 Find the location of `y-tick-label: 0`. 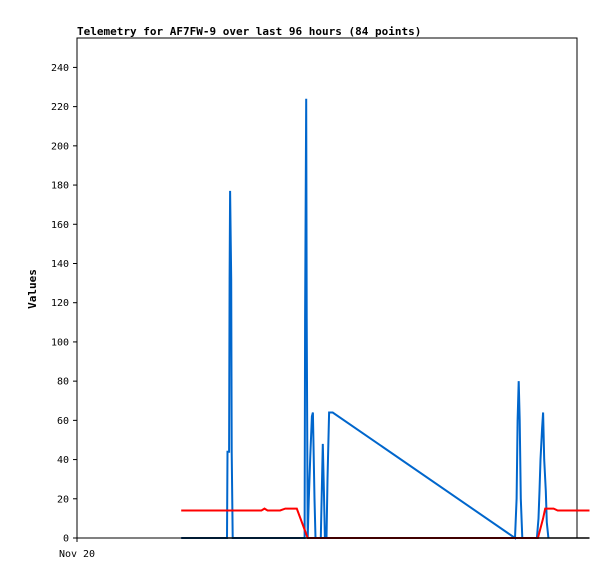

y-tick-label: 0 is located at coordinates (66, 539).